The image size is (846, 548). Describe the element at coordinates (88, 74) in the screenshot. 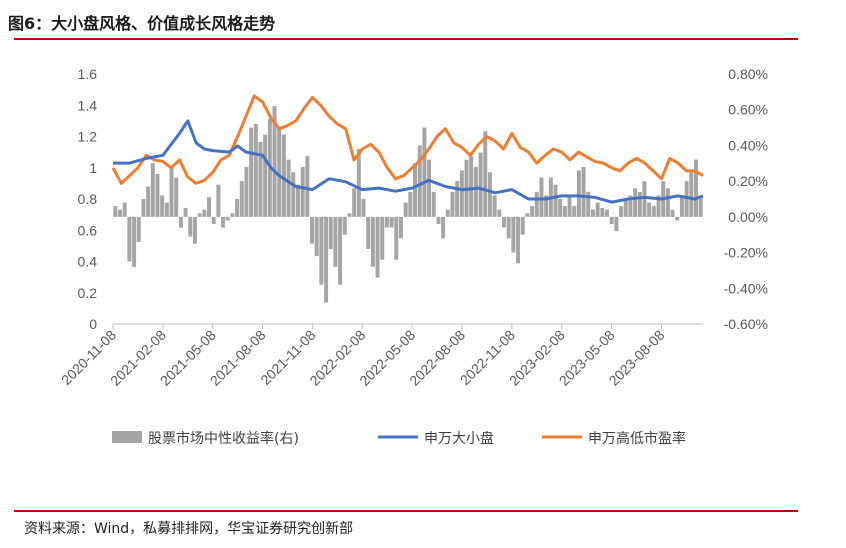

I see `left-tick-label: 1.6` at that location.